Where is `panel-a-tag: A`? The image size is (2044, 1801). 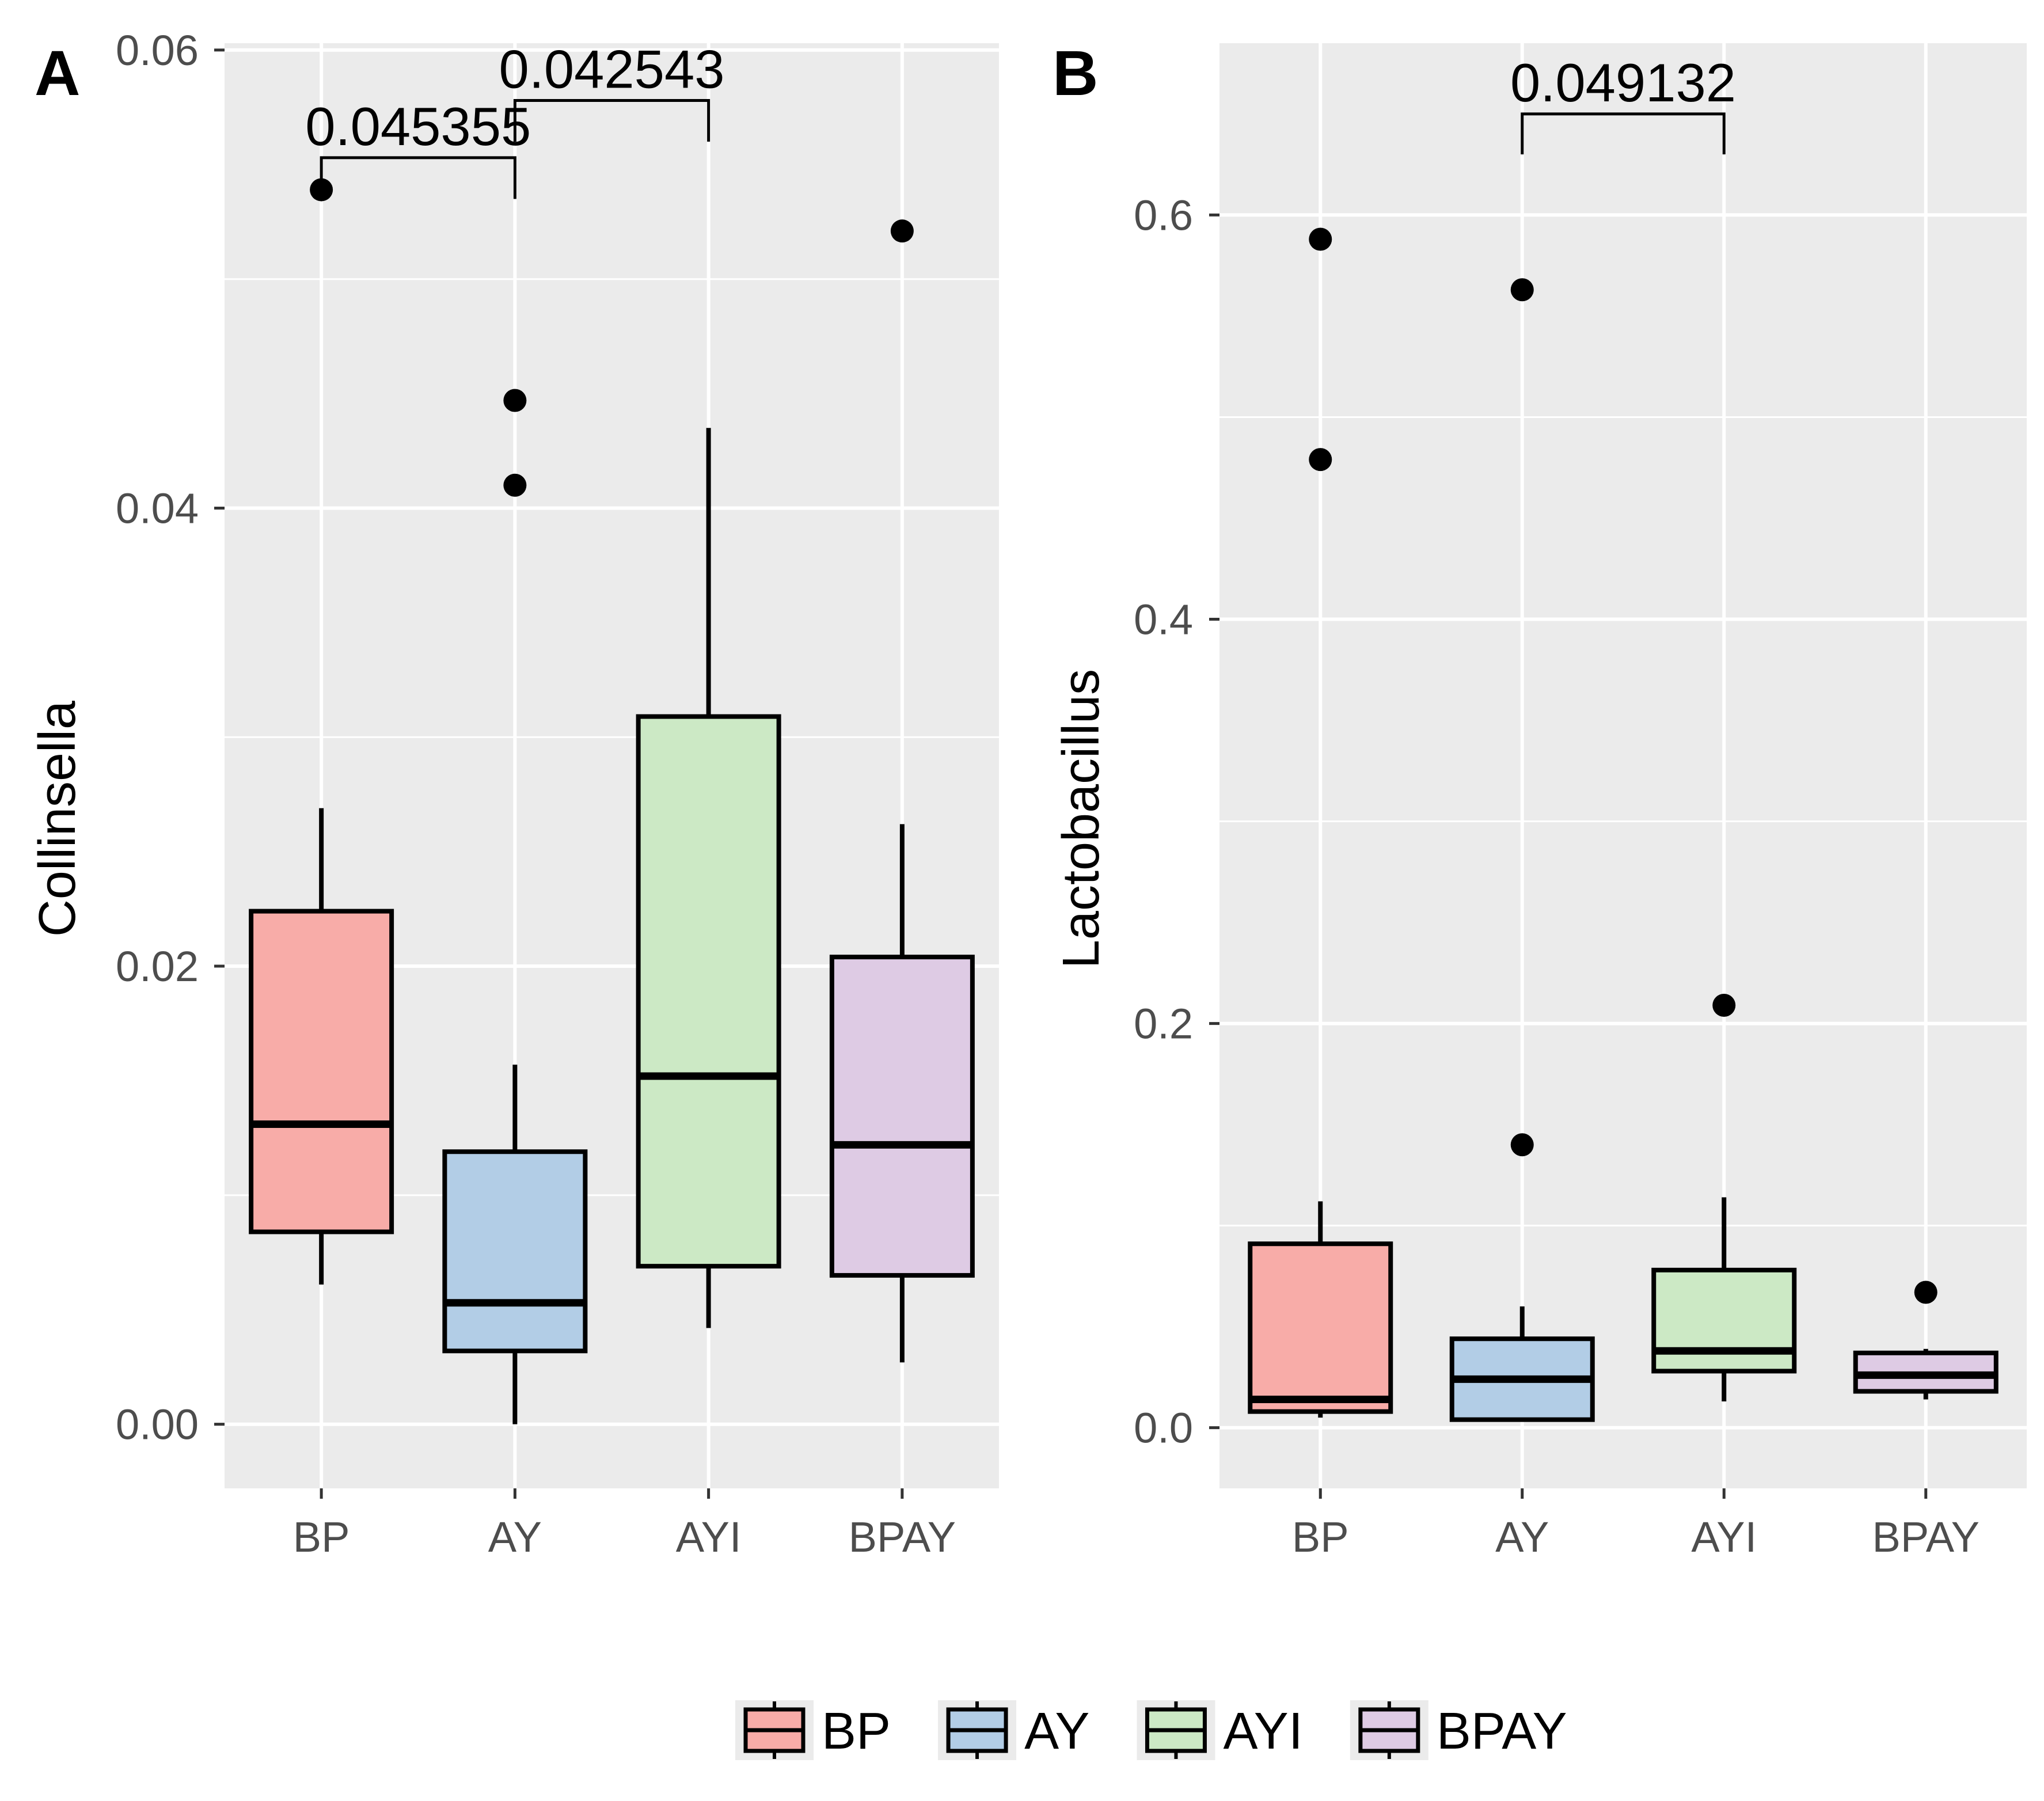
panel-a-tag: A is located at coordinates (57, 73).